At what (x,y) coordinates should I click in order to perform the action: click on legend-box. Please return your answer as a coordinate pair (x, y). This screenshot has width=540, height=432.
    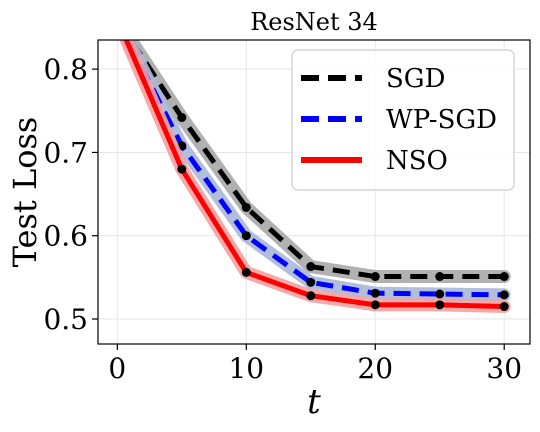
    Looking at the image, I should click on (403, 120).